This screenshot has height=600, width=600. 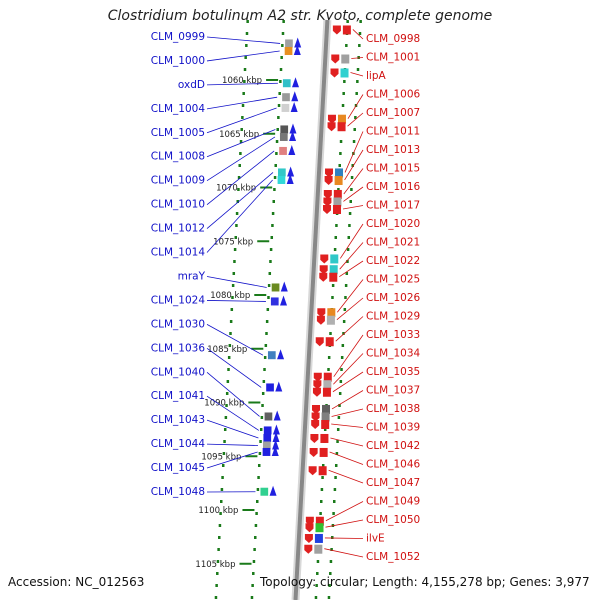 I want to click on gene-label-right: CLM_1026, so click(x=393, y=298).